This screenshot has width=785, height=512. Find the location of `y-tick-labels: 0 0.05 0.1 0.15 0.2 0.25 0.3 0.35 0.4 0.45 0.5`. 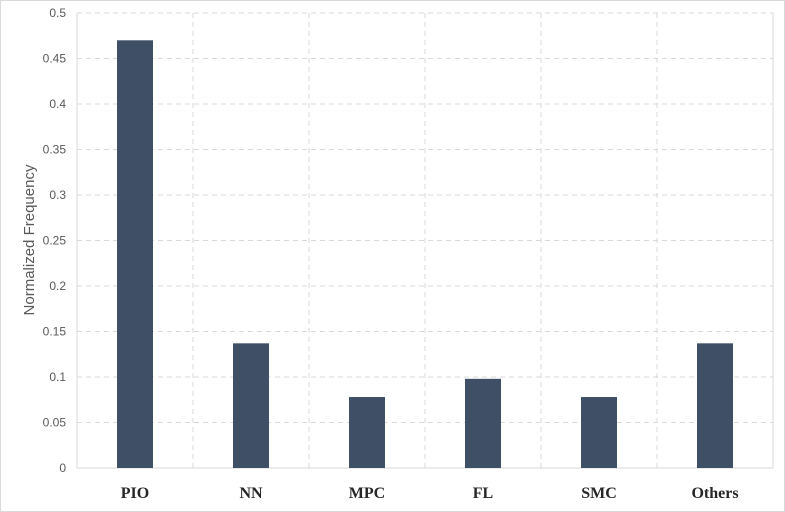

y-tick-labels: 0 0.05 0.1 0.15 0.2 0.25 0.3 0.35 0.4 0.45 0.5 is located at coordinates (55, 240).